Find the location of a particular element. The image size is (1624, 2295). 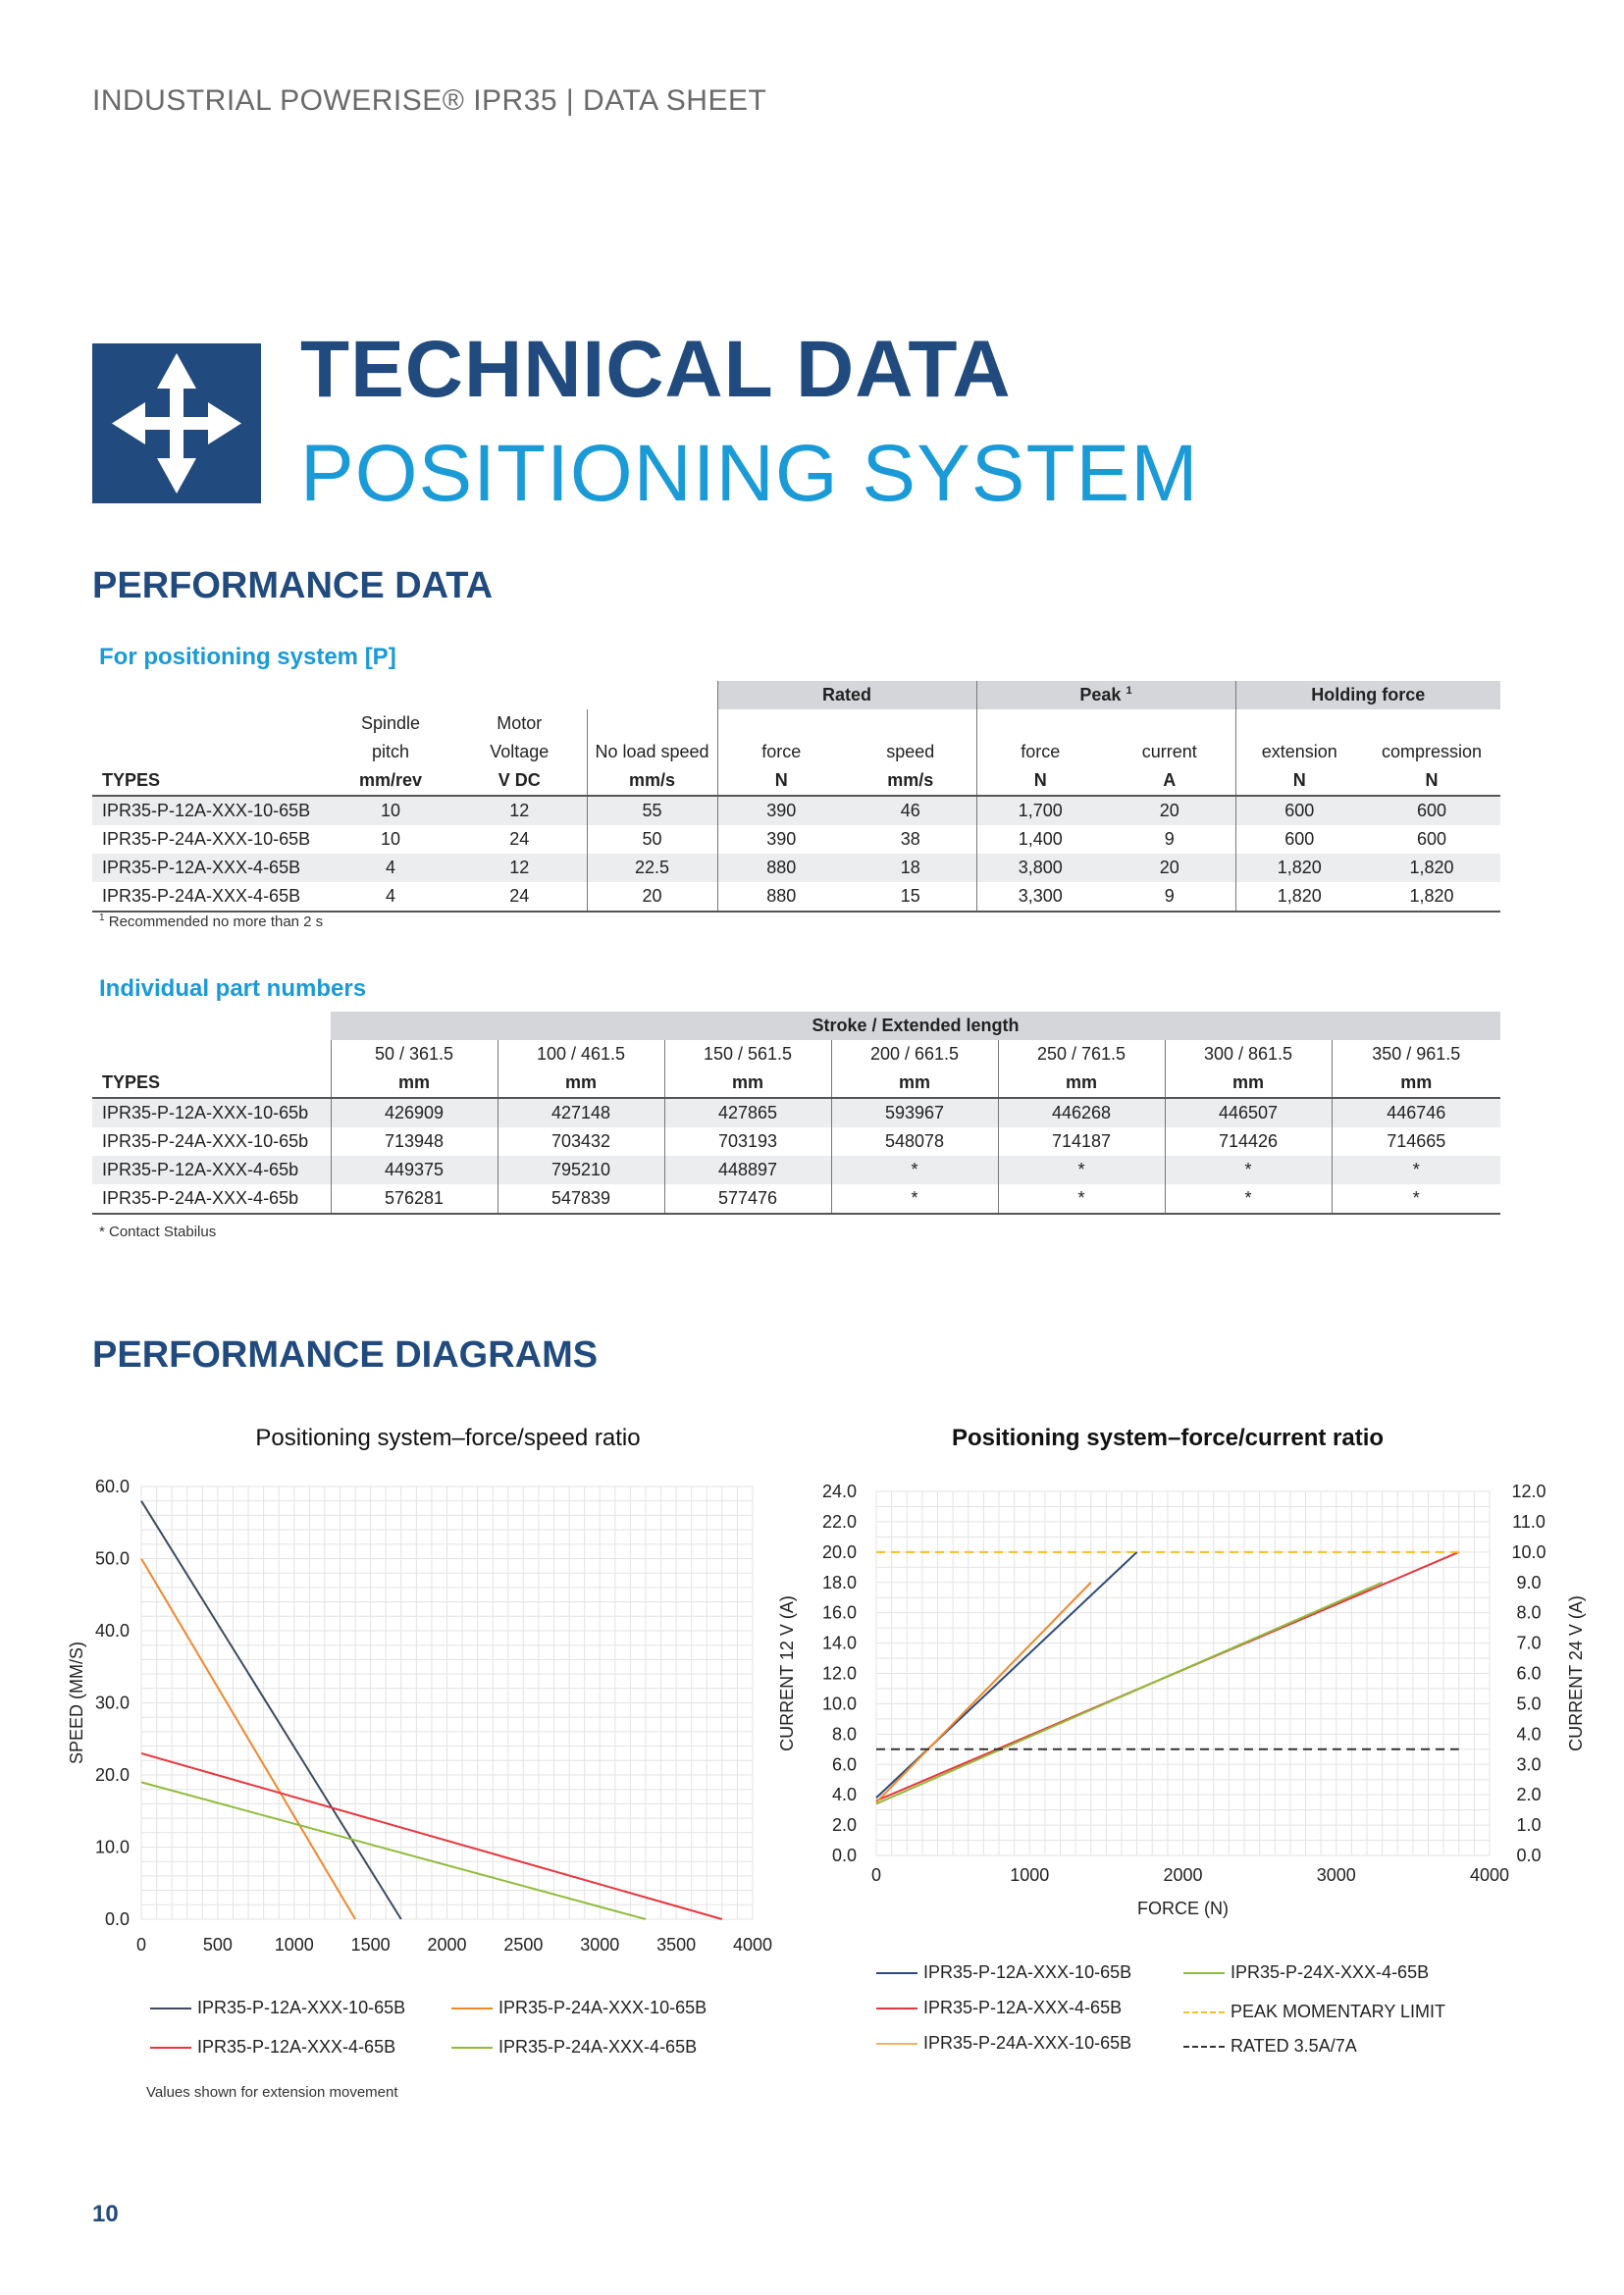

col-name: 300 / 861.5 is located at coordinates (1248, 1054).